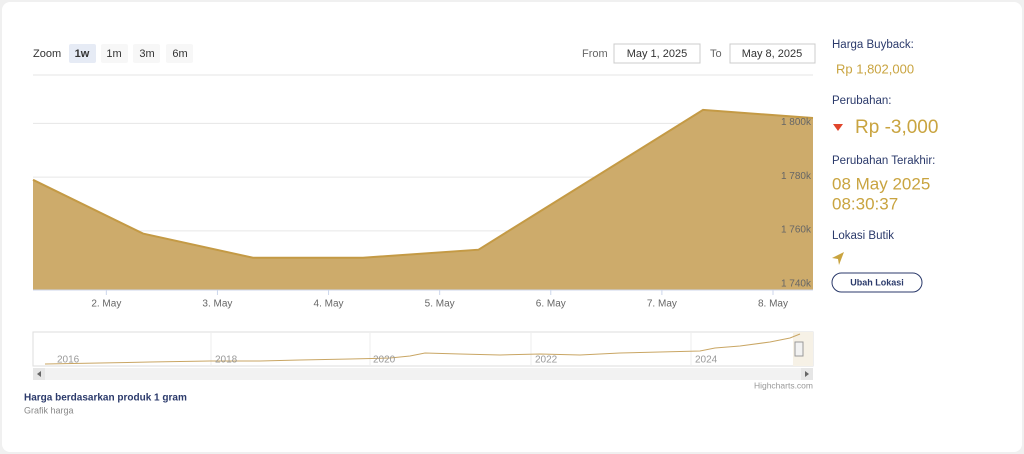  I want to click on x-tick-label: 4. May, so click(329, 304).